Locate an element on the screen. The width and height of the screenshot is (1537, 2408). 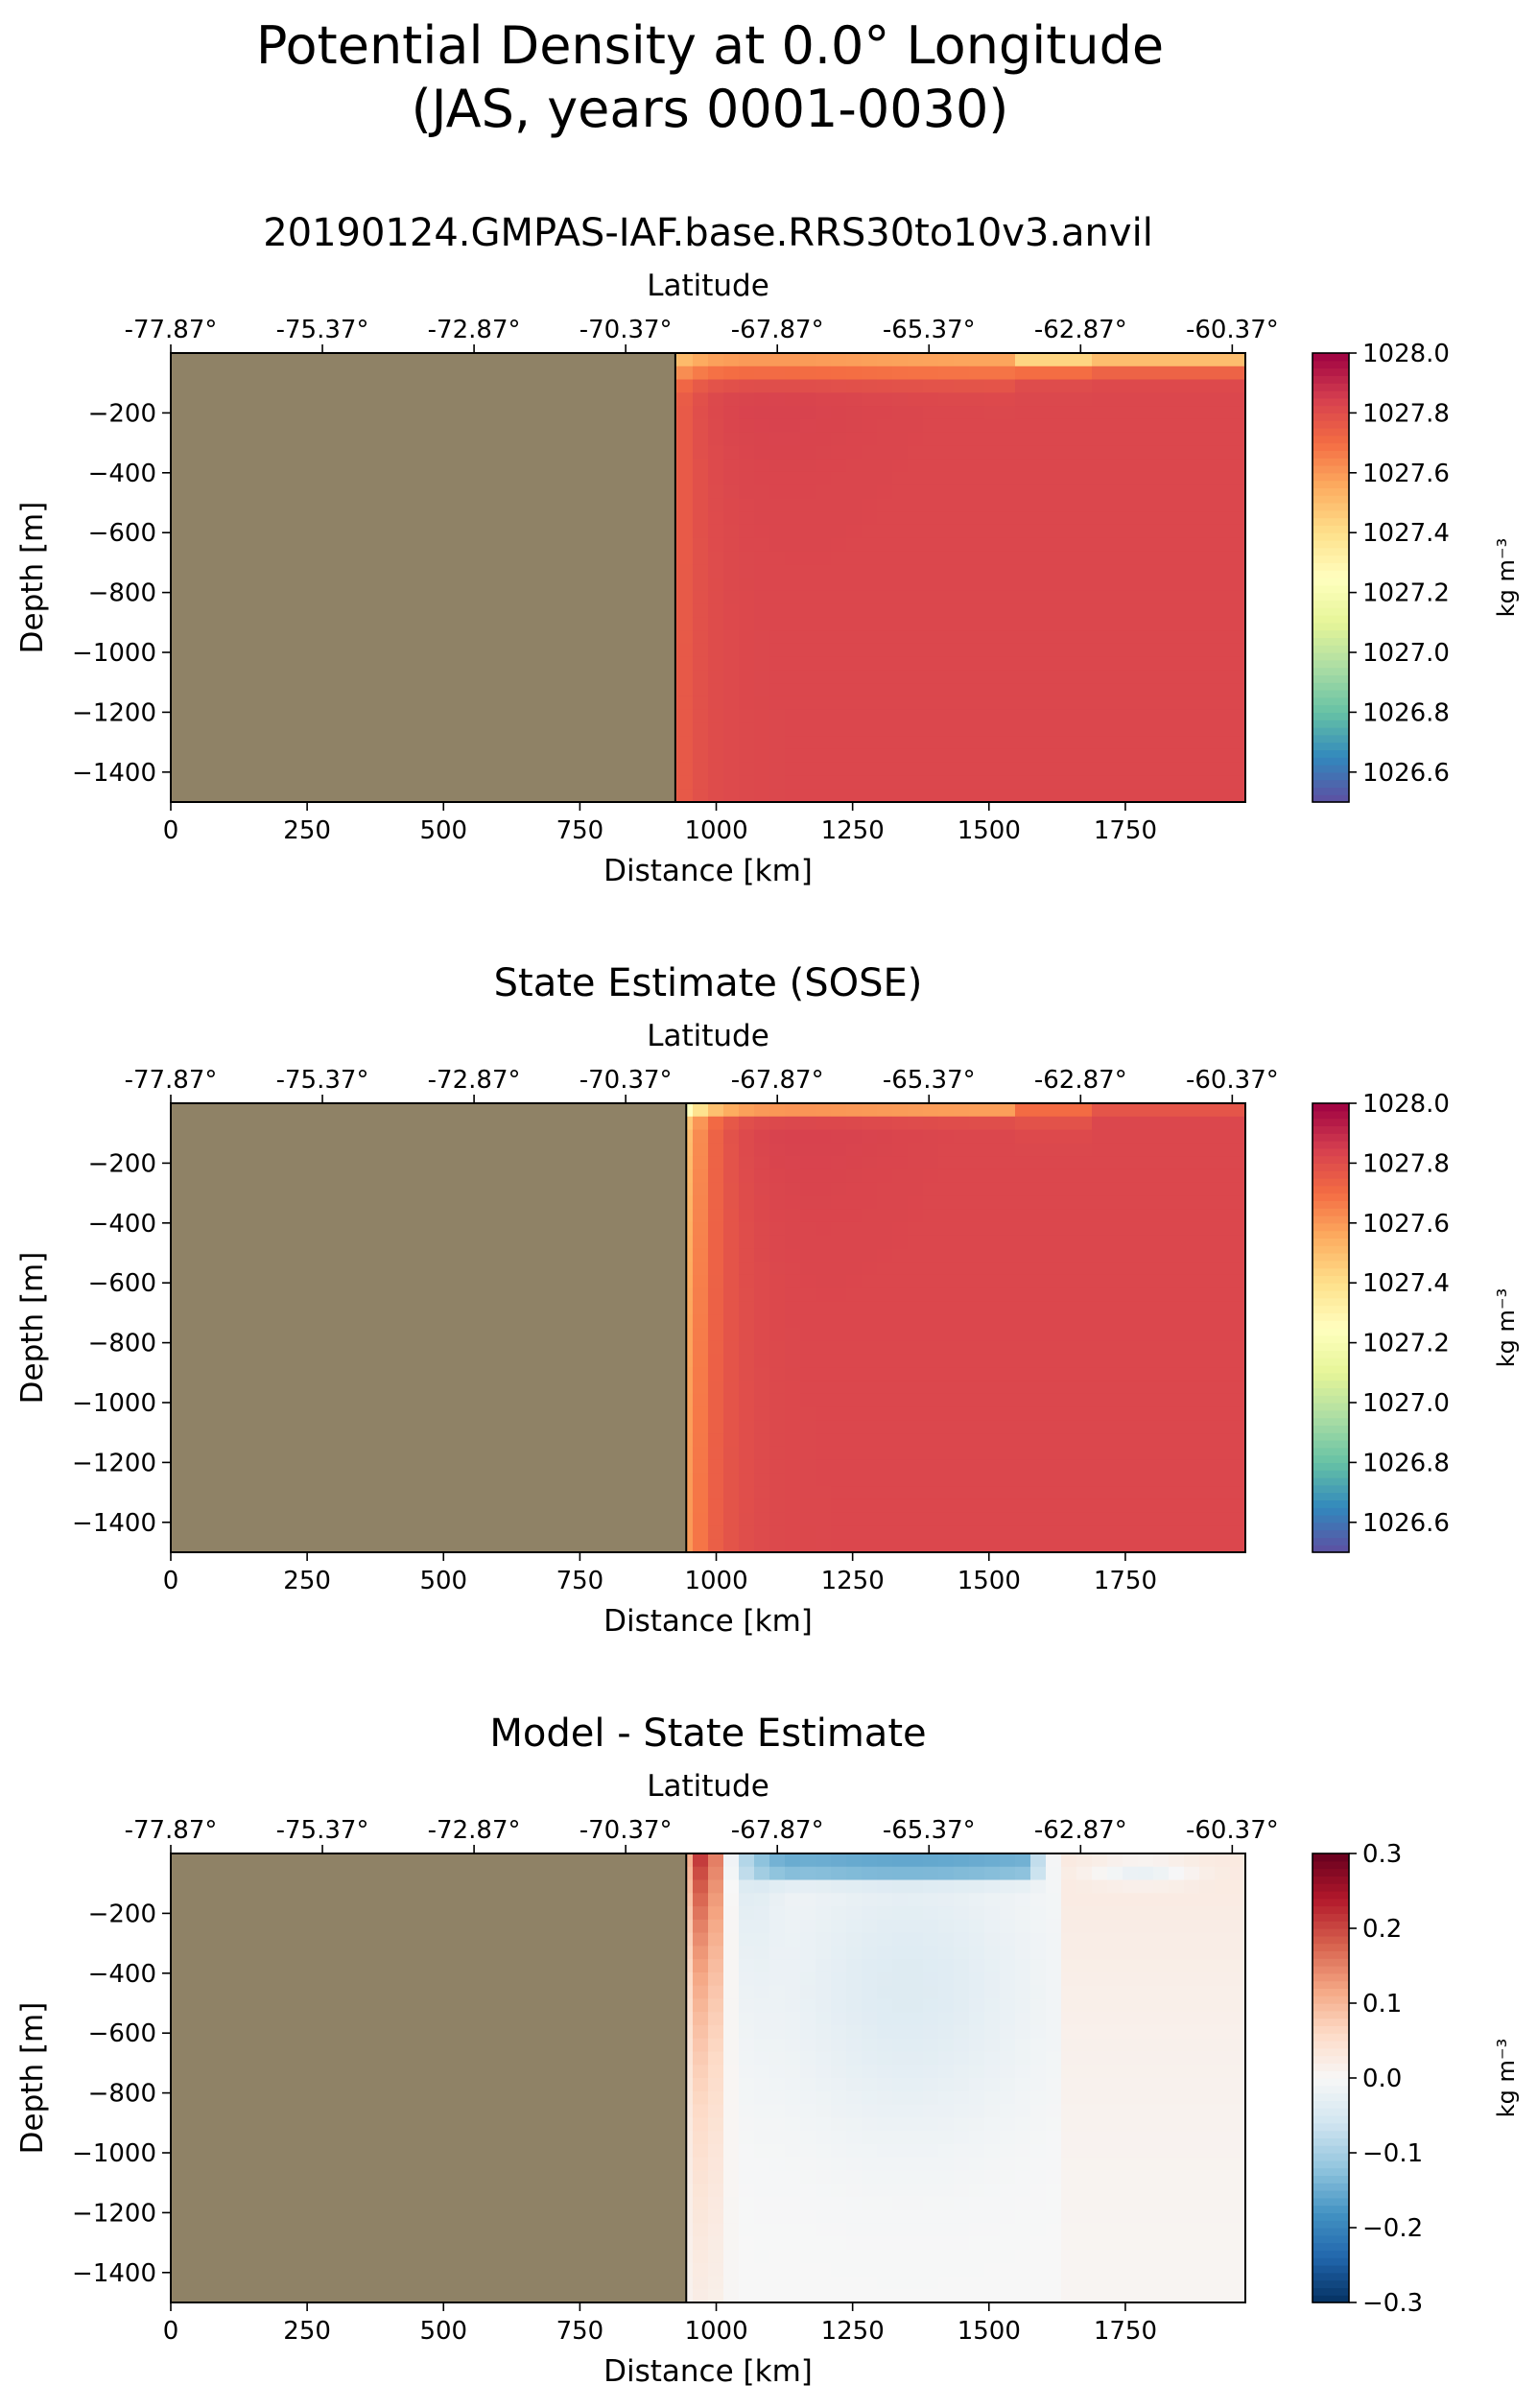
y-tick-label: −1400 is located at coordinates (114, 1523).